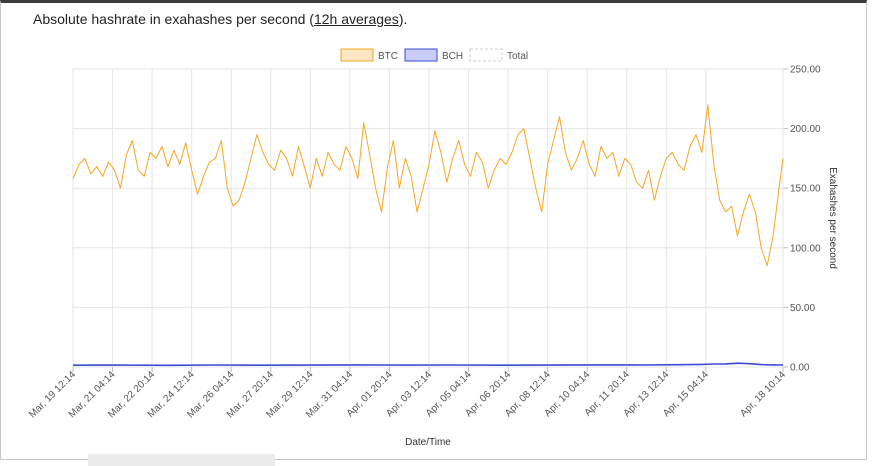  I want to click on scrollbar-track, so click(181, 460).